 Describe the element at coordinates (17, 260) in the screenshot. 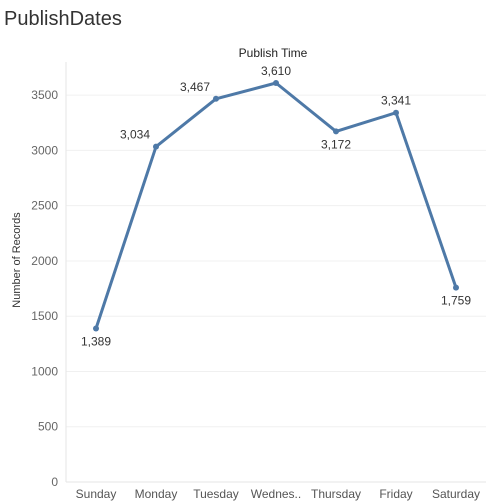

I see `y-axis-title: Number of Records` at that location.